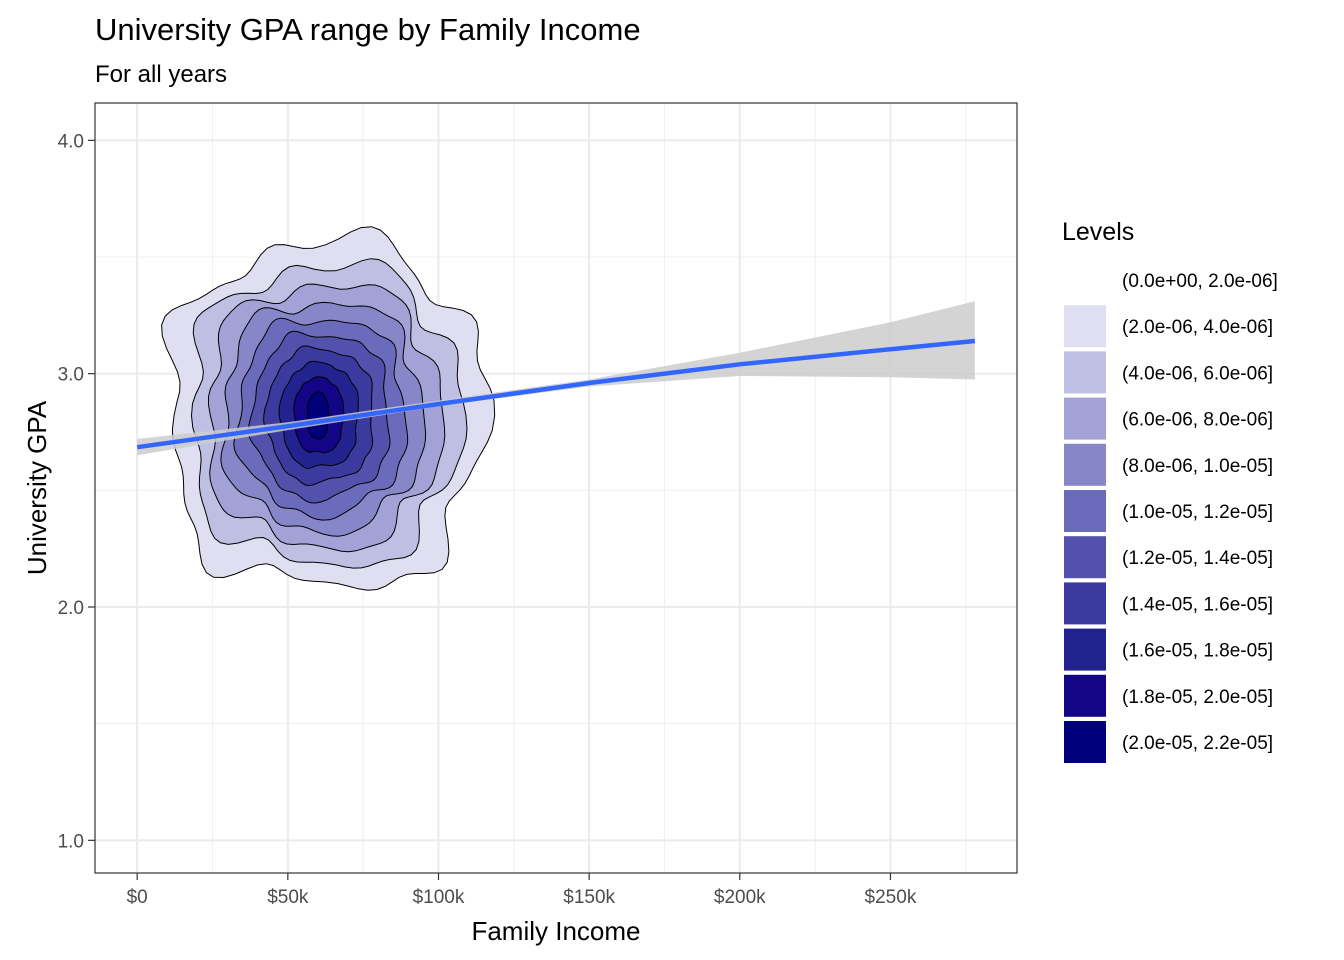  What do you see at coordinates (71, 841) in the screenshot?
I see `y-tick-label: 1.0` at bounding box center [71, 841].